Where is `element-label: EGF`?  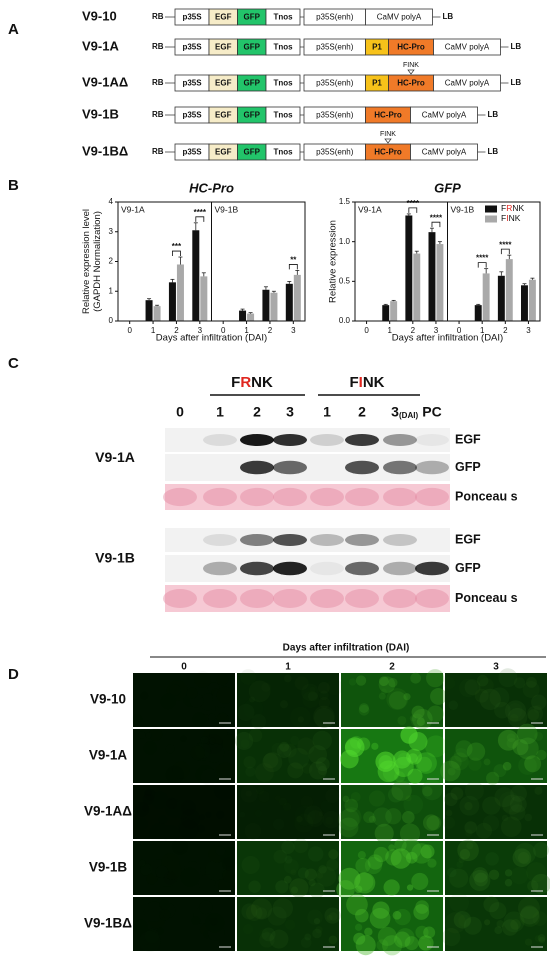 element-label: EGF is located at coordinates (223, 152).